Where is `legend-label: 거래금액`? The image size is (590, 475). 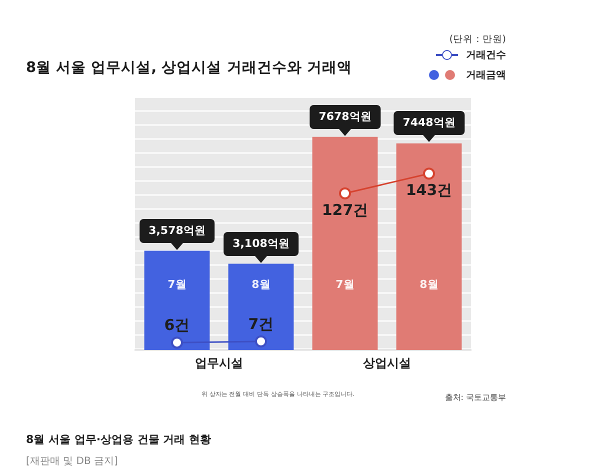 legend-label: 거래금액 is located at coordinates (486, 75).